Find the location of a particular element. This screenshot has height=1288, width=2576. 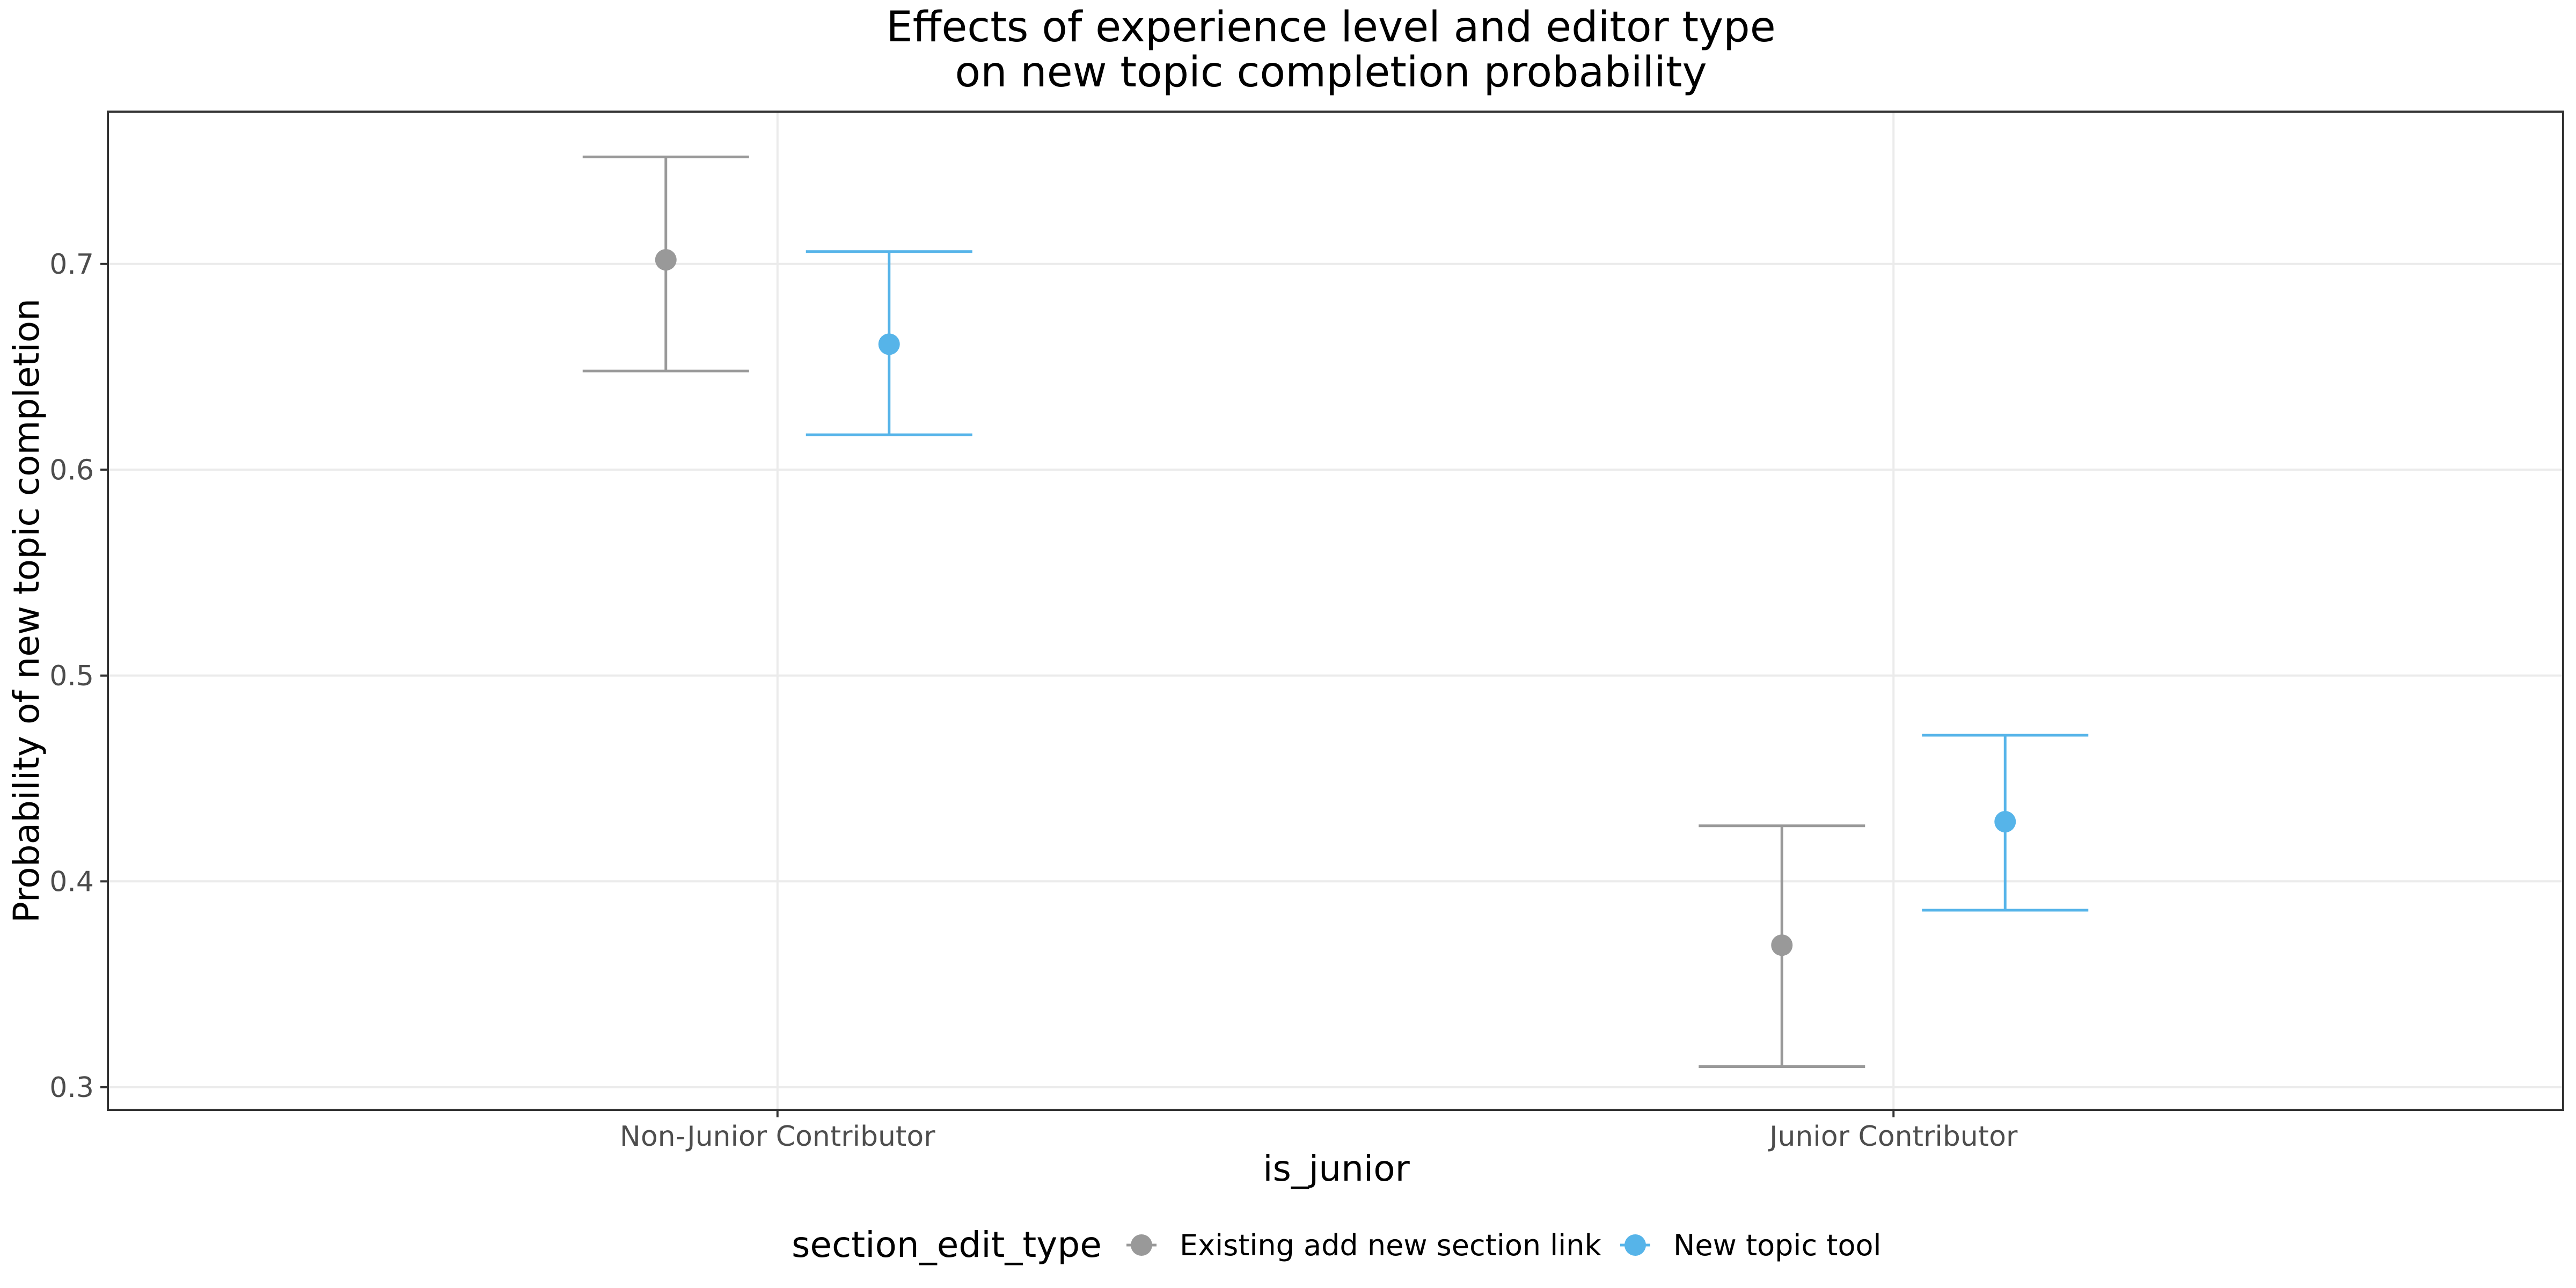

legend-item: New topic tool is located at coordinates (1751, 1245).